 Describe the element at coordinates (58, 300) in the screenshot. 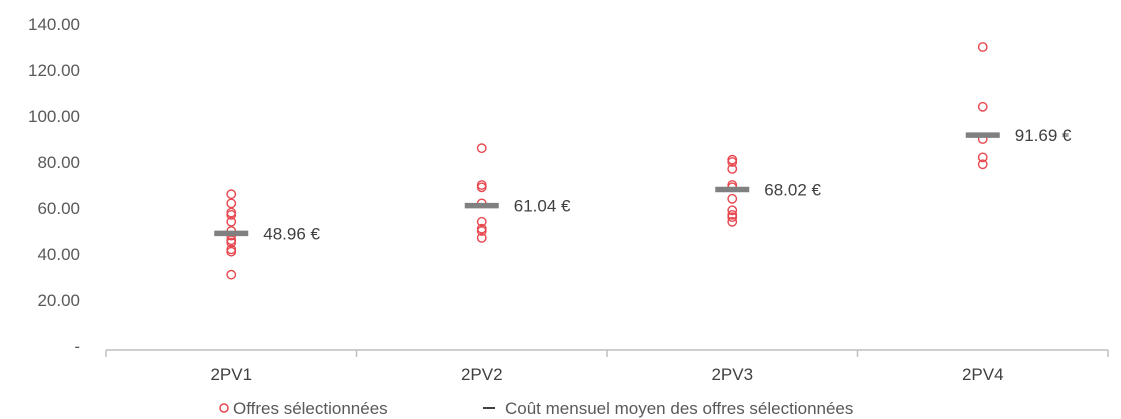

I see `y-tick-label: 20.00` at that location.